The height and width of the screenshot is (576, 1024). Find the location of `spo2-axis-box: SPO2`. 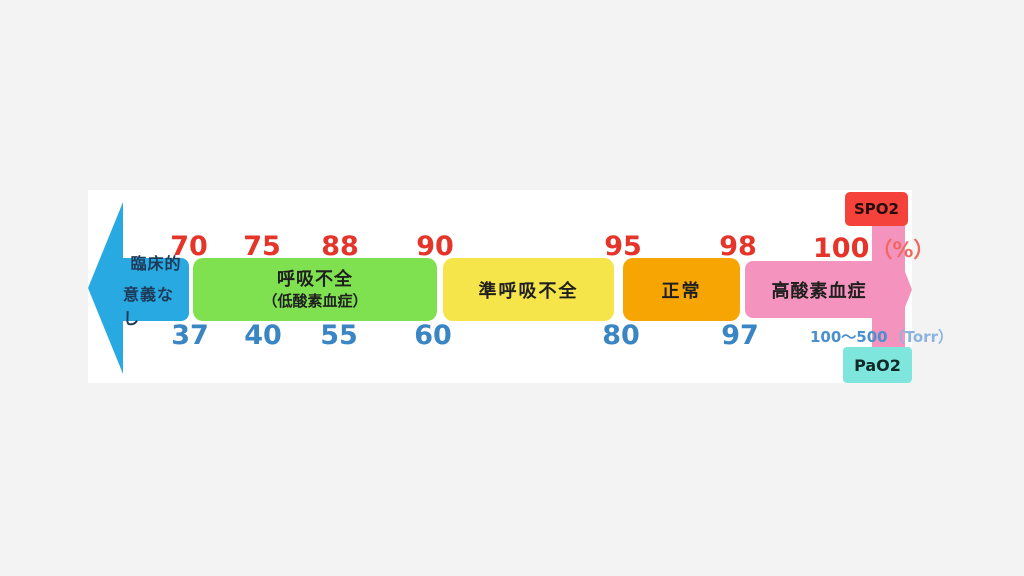

spo2-axis-box: SPO2 is located at coordinates (876, 209).